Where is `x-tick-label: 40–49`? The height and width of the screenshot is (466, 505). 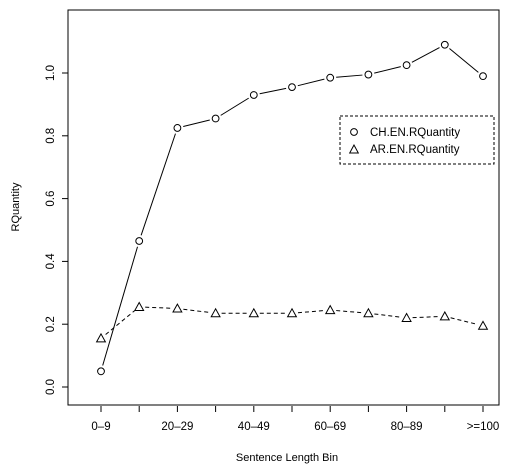
x-tick-label: 40–49 is located at coordinates (254, 427).